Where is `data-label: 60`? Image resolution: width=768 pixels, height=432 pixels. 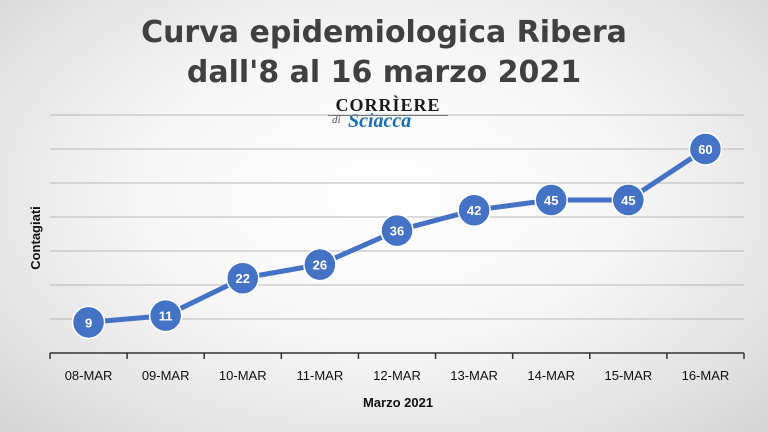 data-label: 60 is located at coordinates (705, 149).